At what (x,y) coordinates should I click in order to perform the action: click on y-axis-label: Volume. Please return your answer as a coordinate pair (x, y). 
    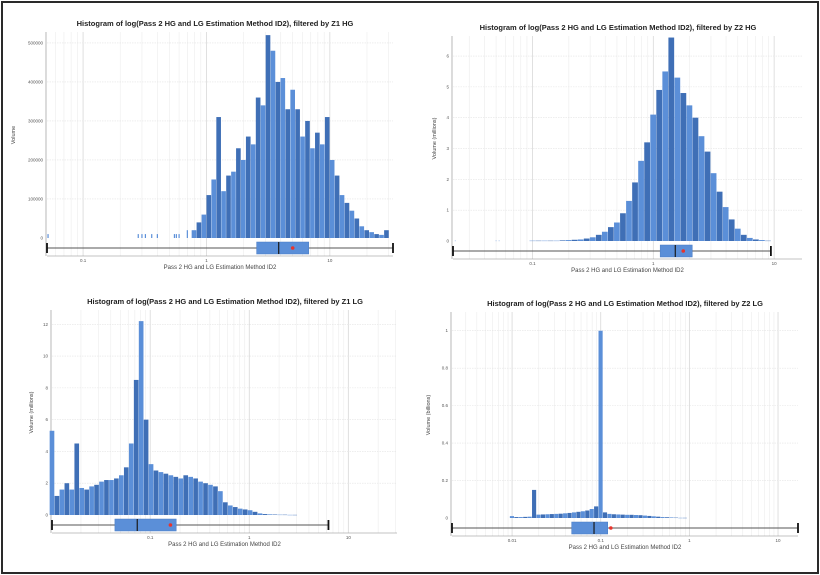
    Looking at the image, I should click on (14, 135).